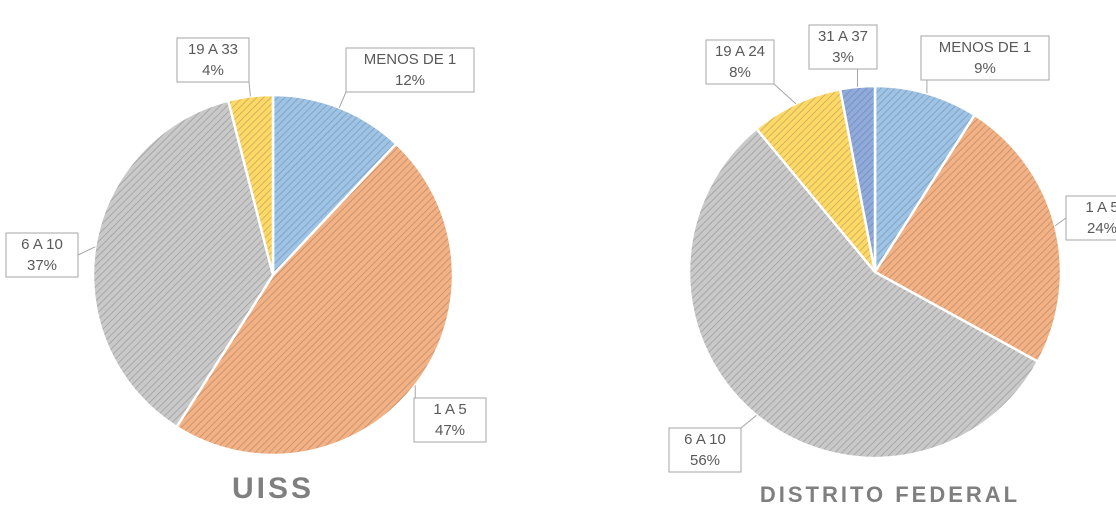 Image resolution: width=1116 pixels, height=507 pixels. I want to click on label-value: 12%, so click(410, 80).